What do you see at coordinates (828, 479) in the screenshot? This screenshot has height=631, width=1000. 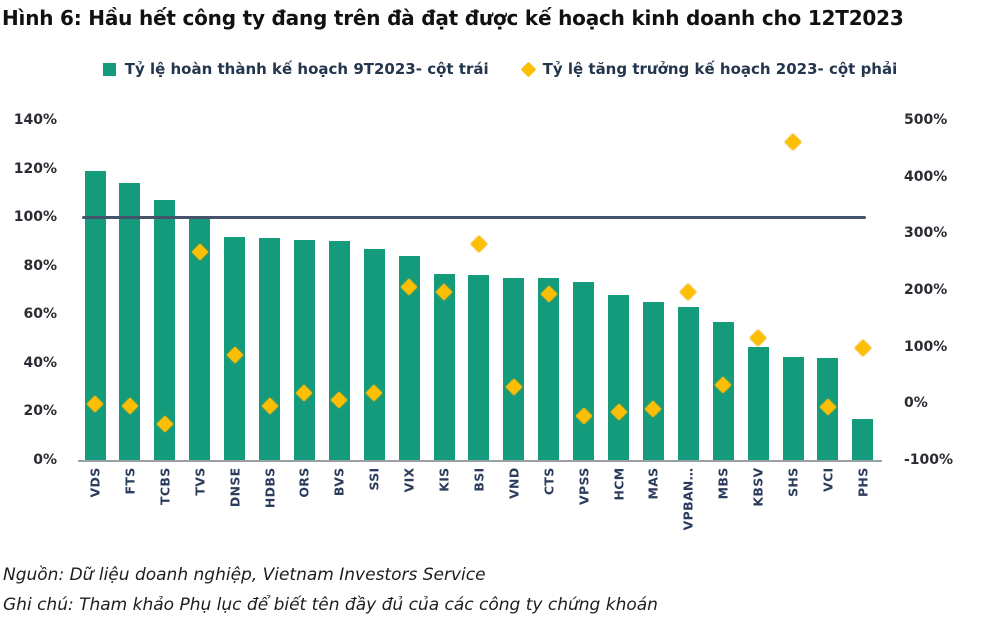 I see `category-label-VCI: VCI` at bounding box center [828, 479].